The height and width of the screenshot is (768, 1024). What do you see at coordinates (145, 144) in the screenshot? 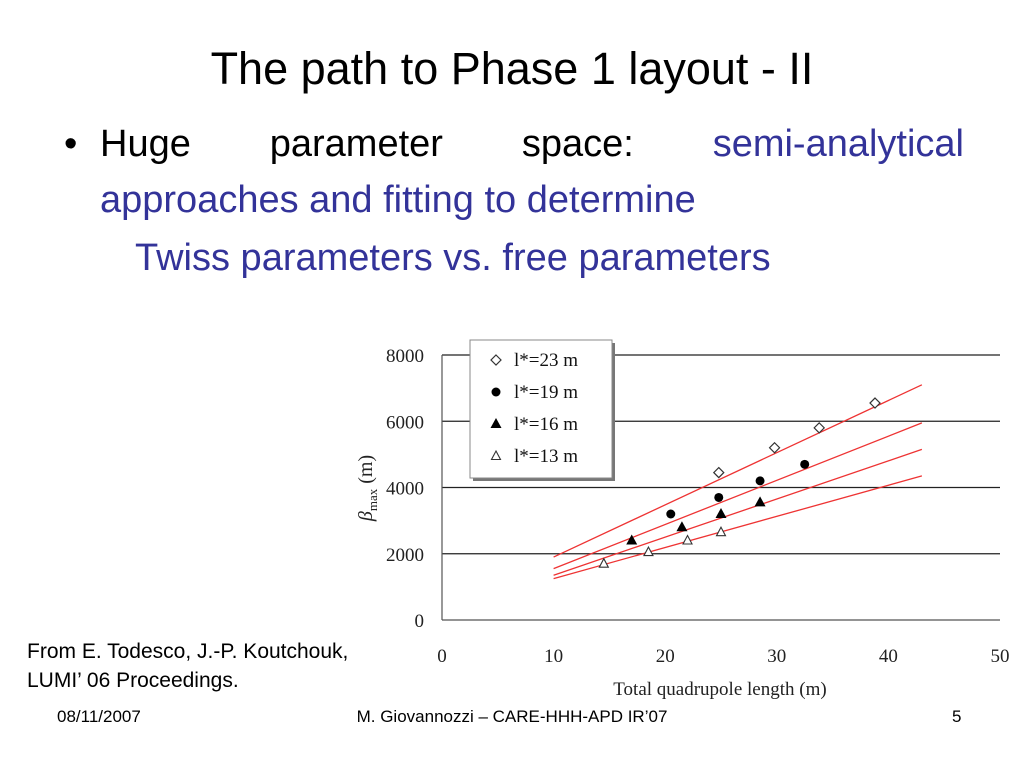
I see `bullet-word-1: Huge` at bounding box center [145, 144].